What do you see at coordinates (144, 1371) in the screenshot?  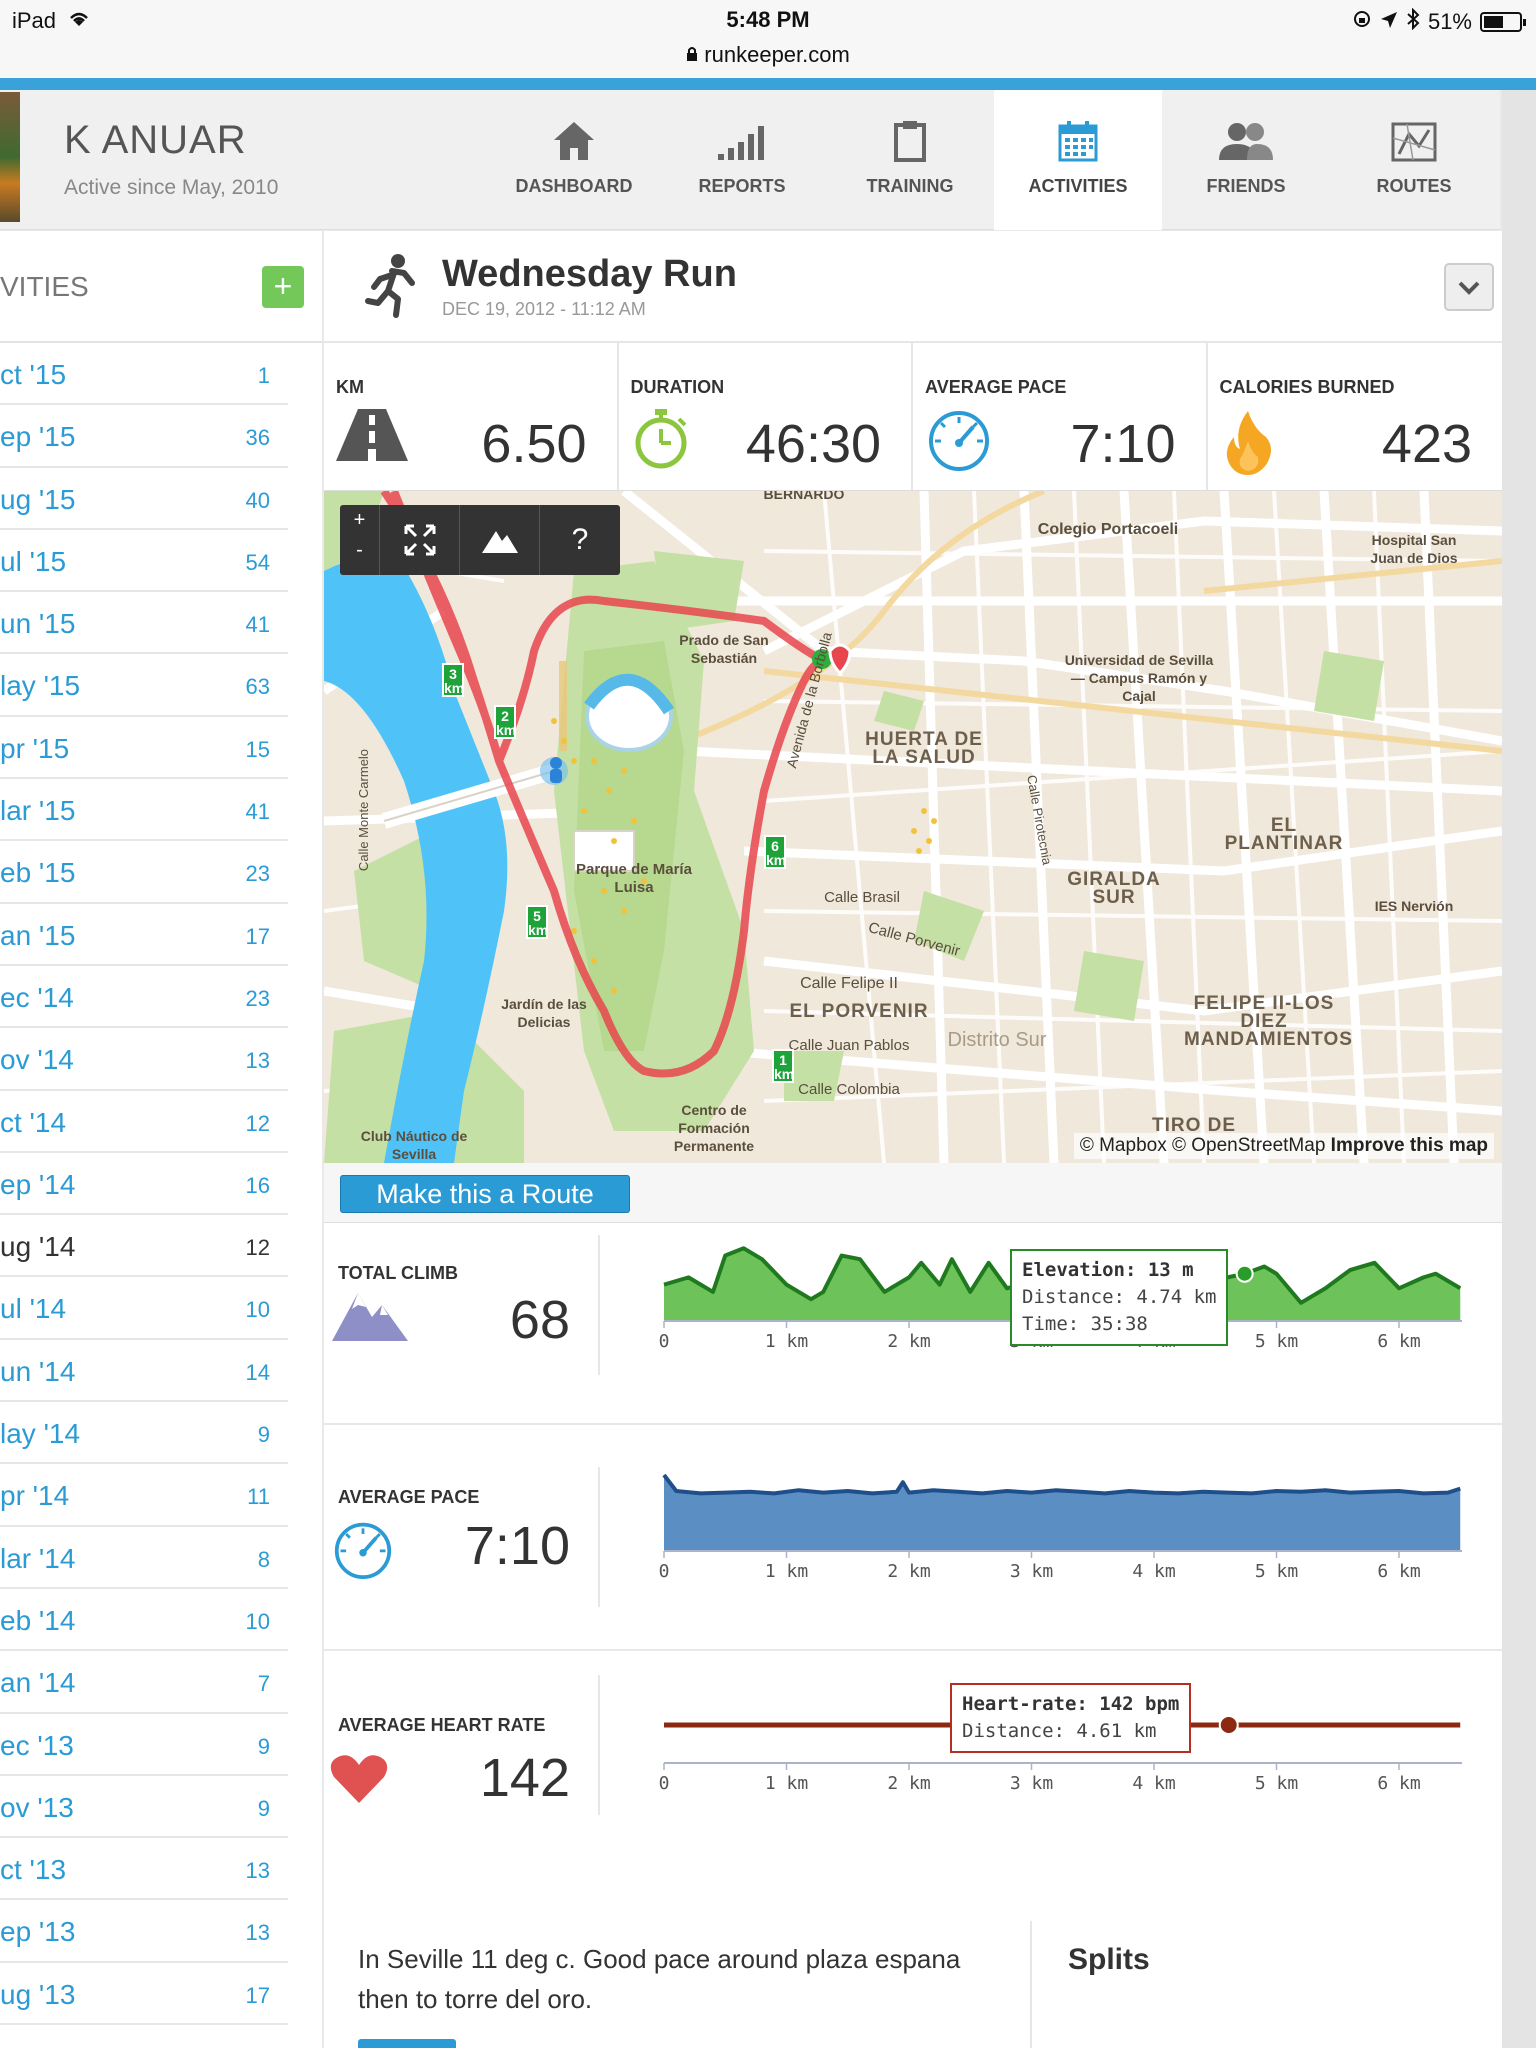 I see `month-row: un '14 14` at bounding box center [144, 1371].